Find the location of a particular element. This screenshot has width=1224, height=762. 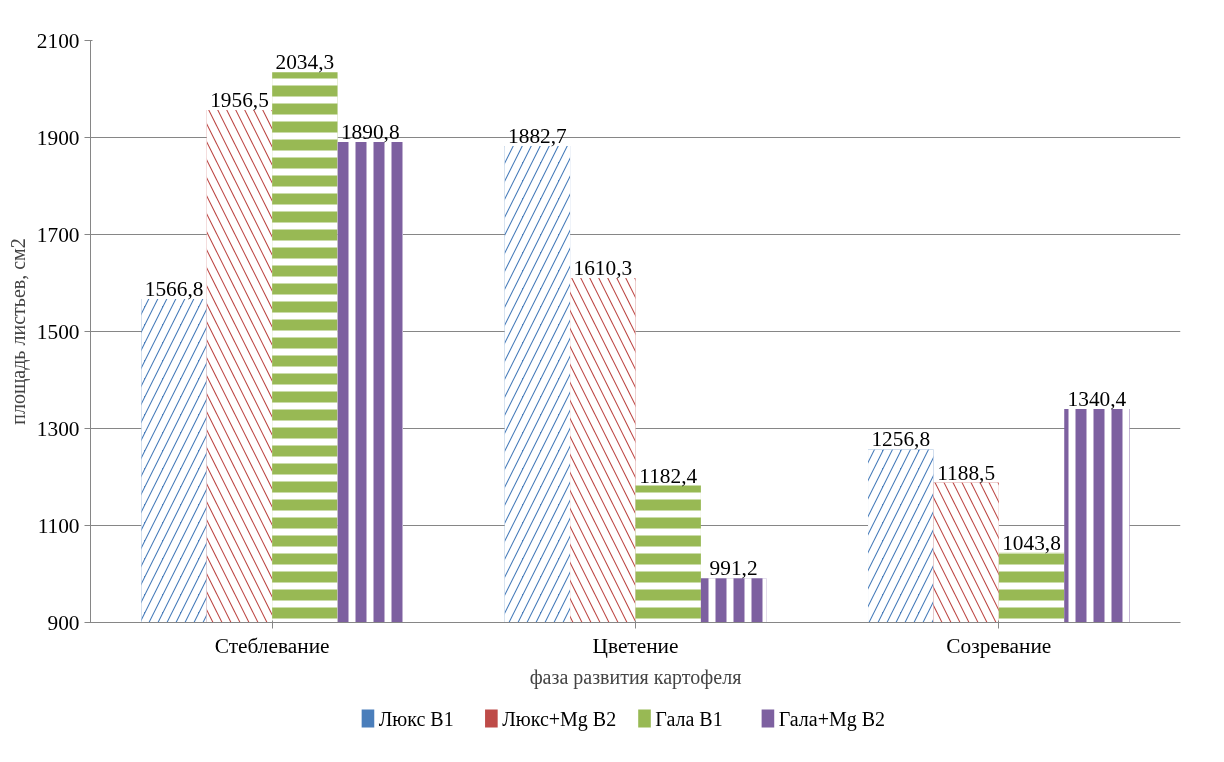

y-tick-label: 1500 is located at coordinates (58, 331).